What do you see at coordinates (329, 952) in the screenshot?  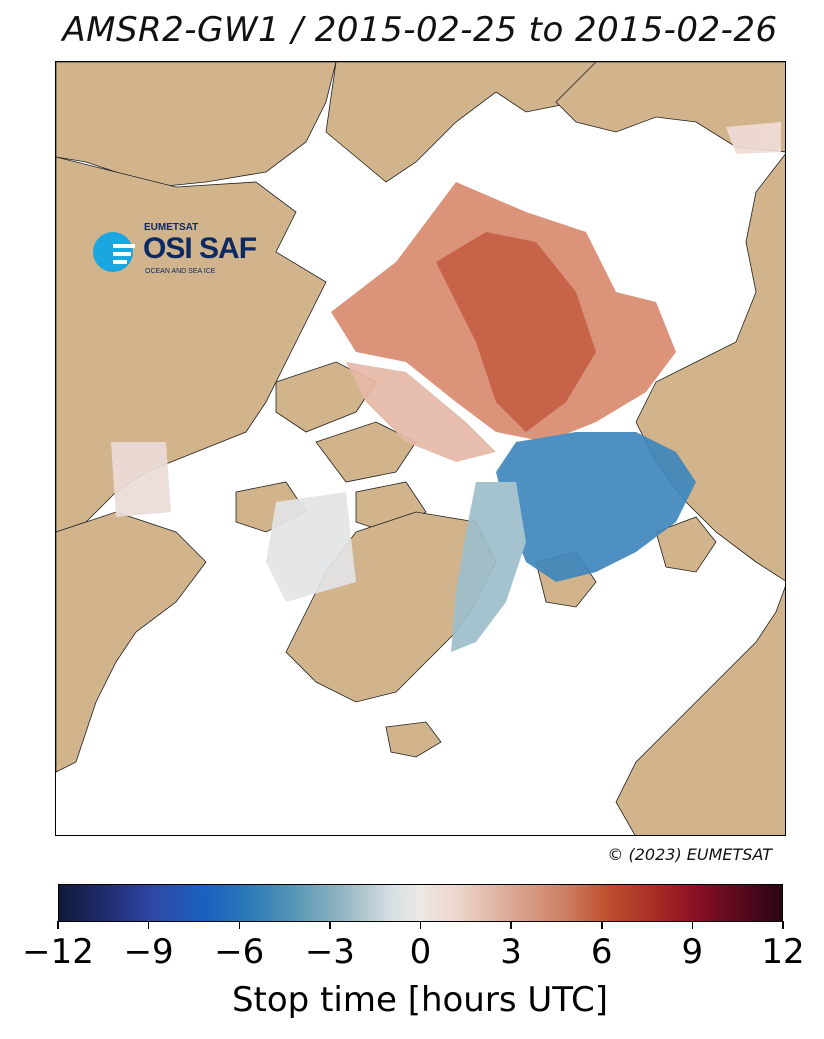 I see `colorbar-tick-label: −3` at bounding box center [329, 952].